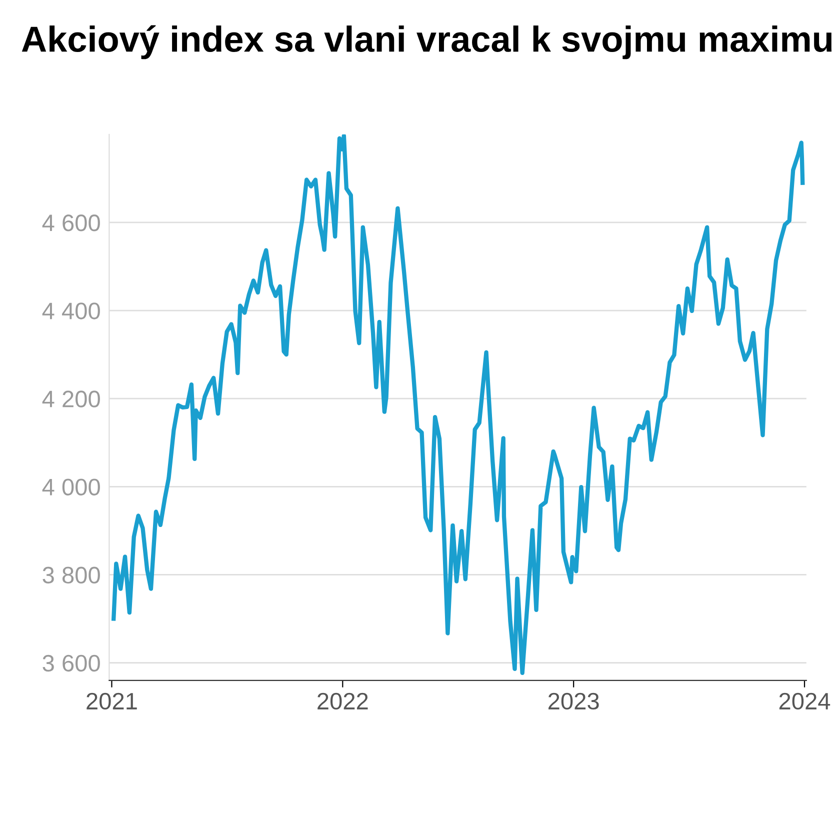  Describe the element at coordinates (427, 42) in the screenshot. I see `chart-title: Akciový index sa vlani vracal k svojmu maximu` at that location.